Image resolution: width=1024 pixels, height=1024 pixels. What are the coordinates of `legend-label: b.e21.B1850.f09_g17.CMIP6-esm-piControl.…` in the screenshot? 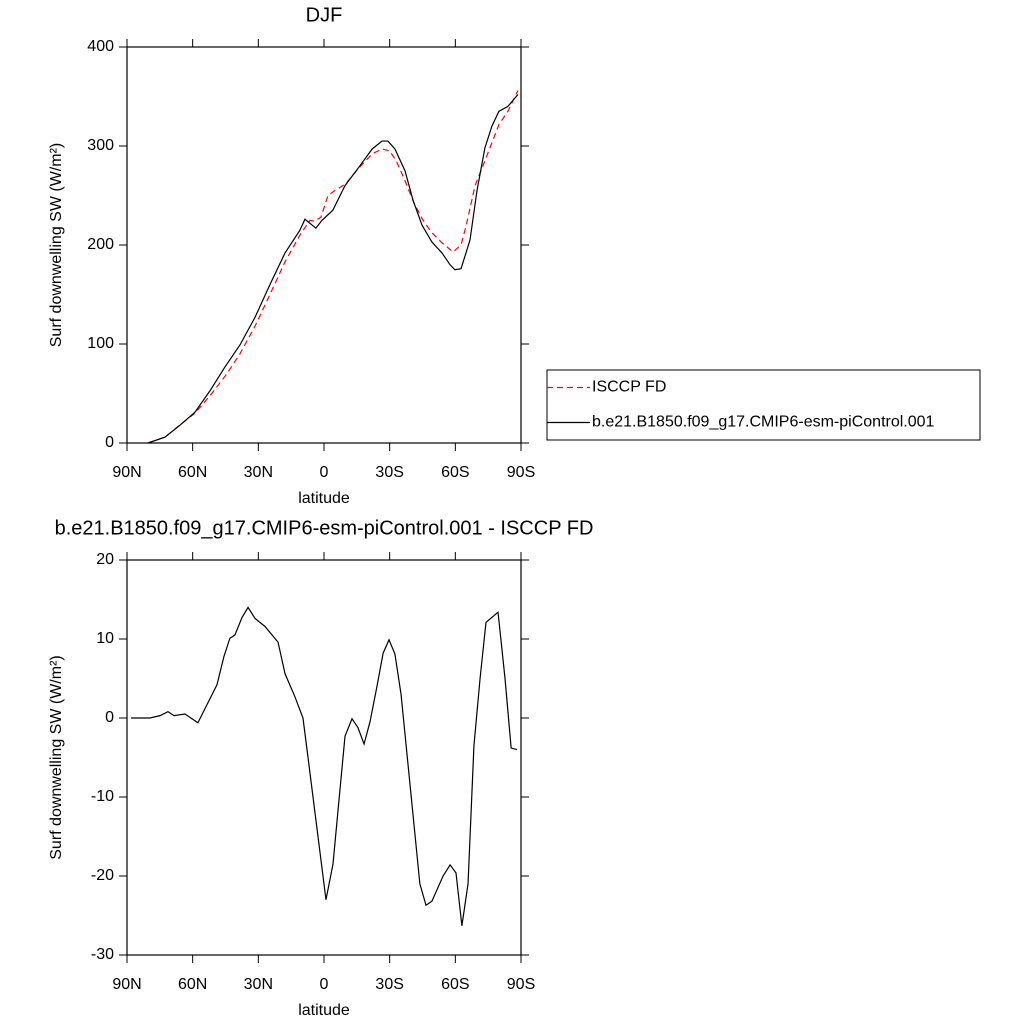 It's located at (763, 422).